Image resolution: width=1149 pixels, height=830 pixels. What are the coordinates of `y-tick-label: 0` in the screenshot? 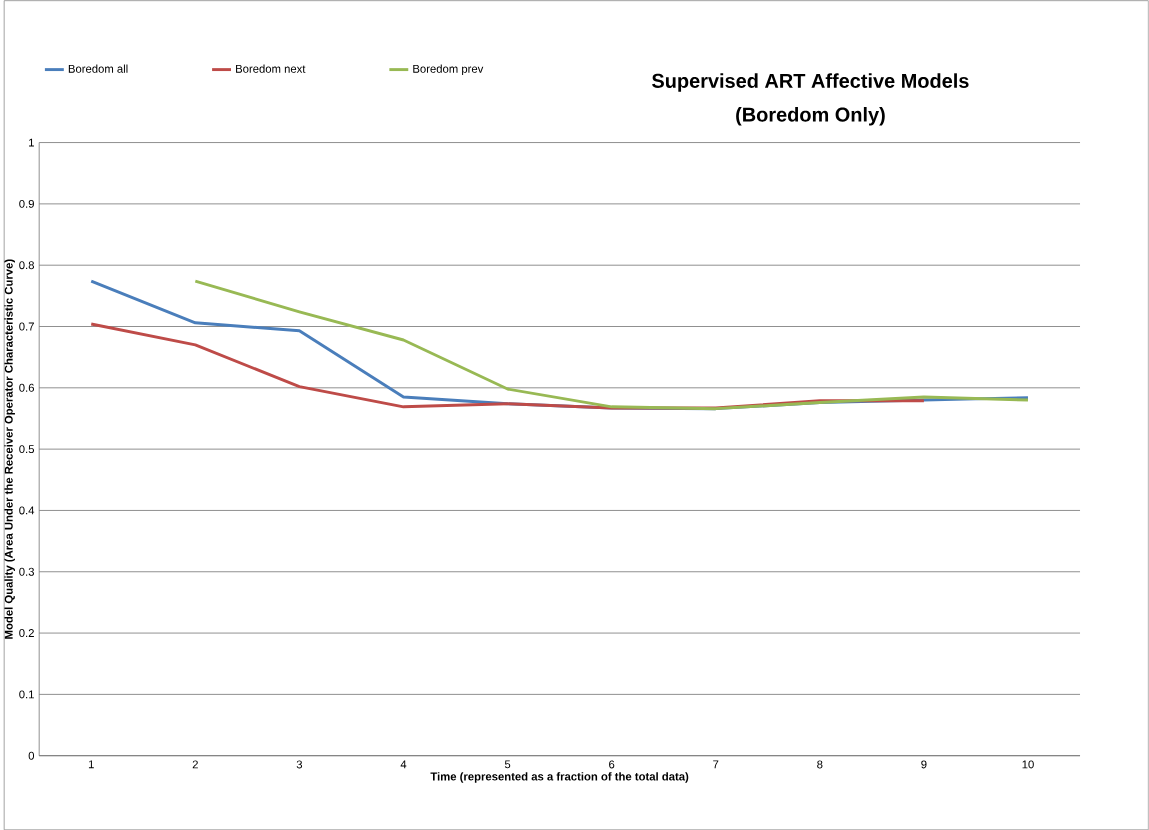 It's located at (31, 755).